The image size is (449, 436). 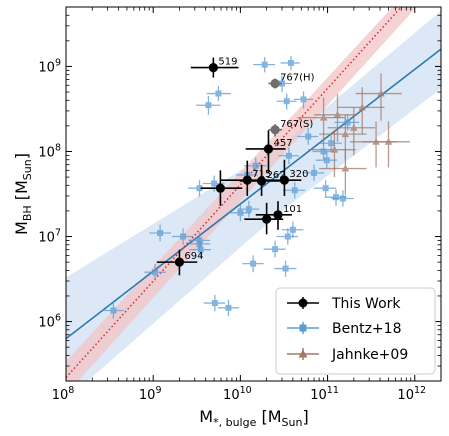 I want to click on legend-entry-bentz18: Bentz+18, so click(x=344, y=329).